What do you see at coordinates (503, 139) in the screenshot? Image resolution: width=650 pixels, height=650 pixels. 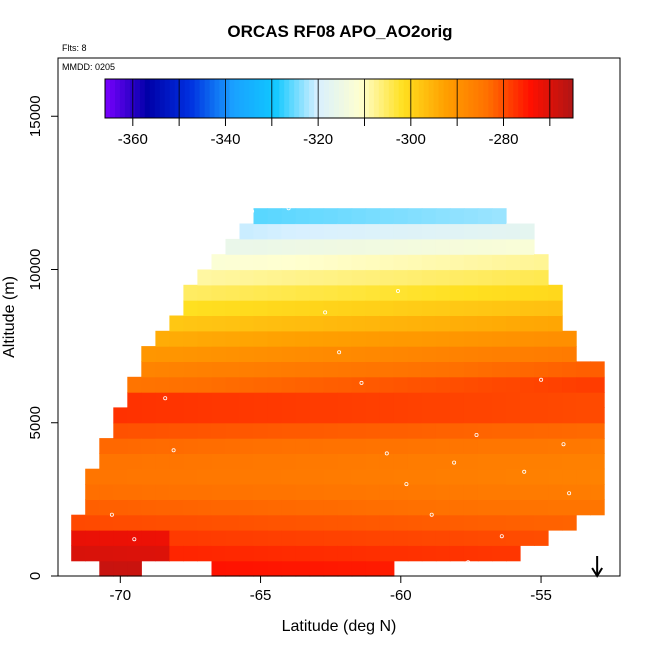 I see `colorbar-tick-label: -280` at bounding box center [503, 139].